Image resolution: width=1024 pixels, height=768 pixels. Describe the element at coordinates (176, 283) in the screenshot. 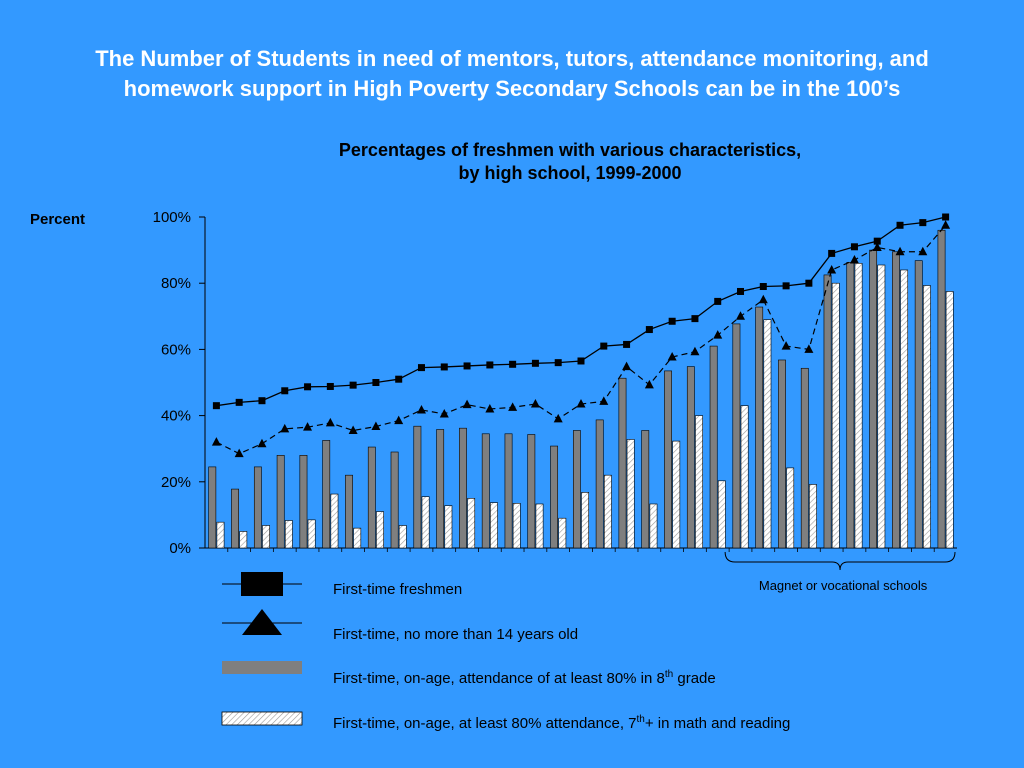

I see `y-tick-label: 80%` at that location.